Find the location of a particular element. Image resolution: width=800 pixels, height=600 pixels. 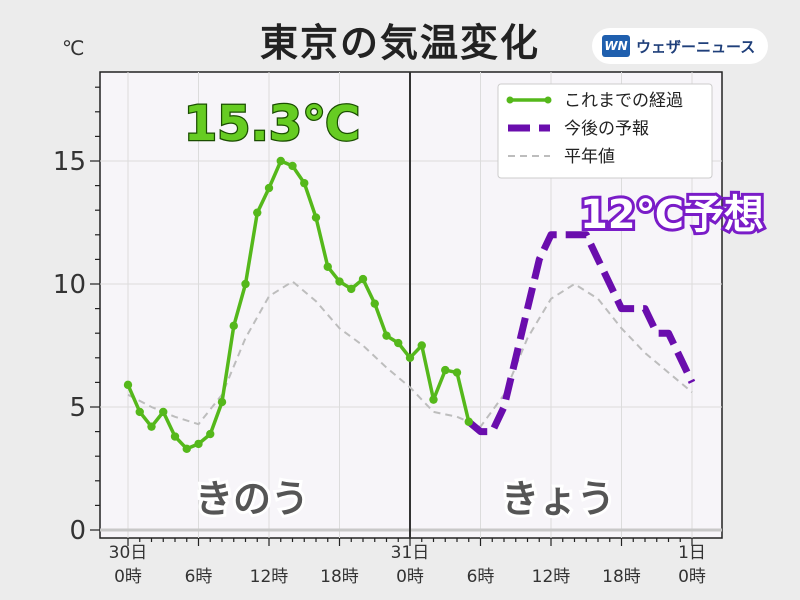

y-unit-label: ℃ is located at coordinates (73, 48).